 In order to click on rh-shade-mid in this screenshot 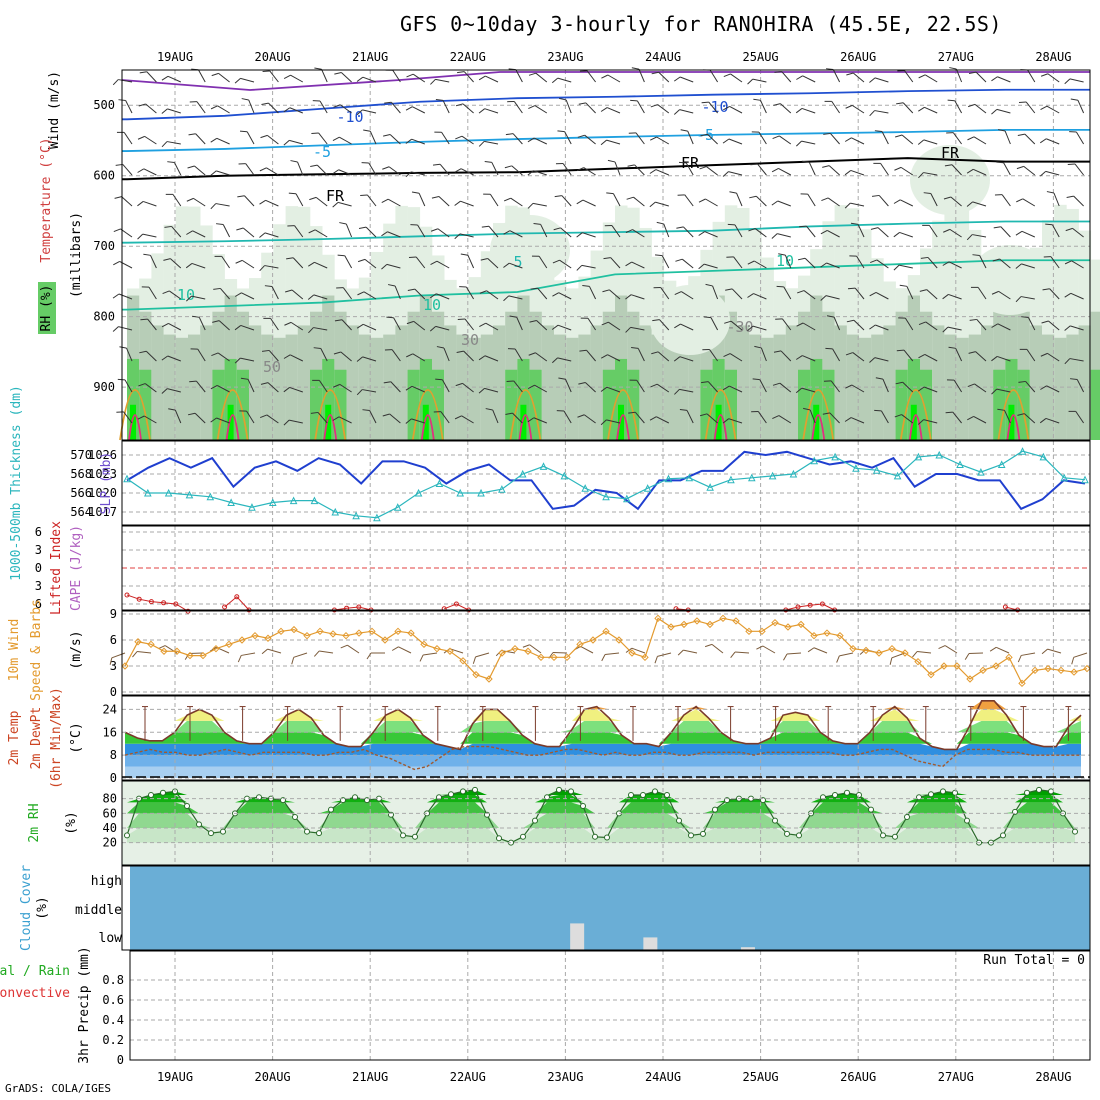, I will do `click(1036, 382)`.